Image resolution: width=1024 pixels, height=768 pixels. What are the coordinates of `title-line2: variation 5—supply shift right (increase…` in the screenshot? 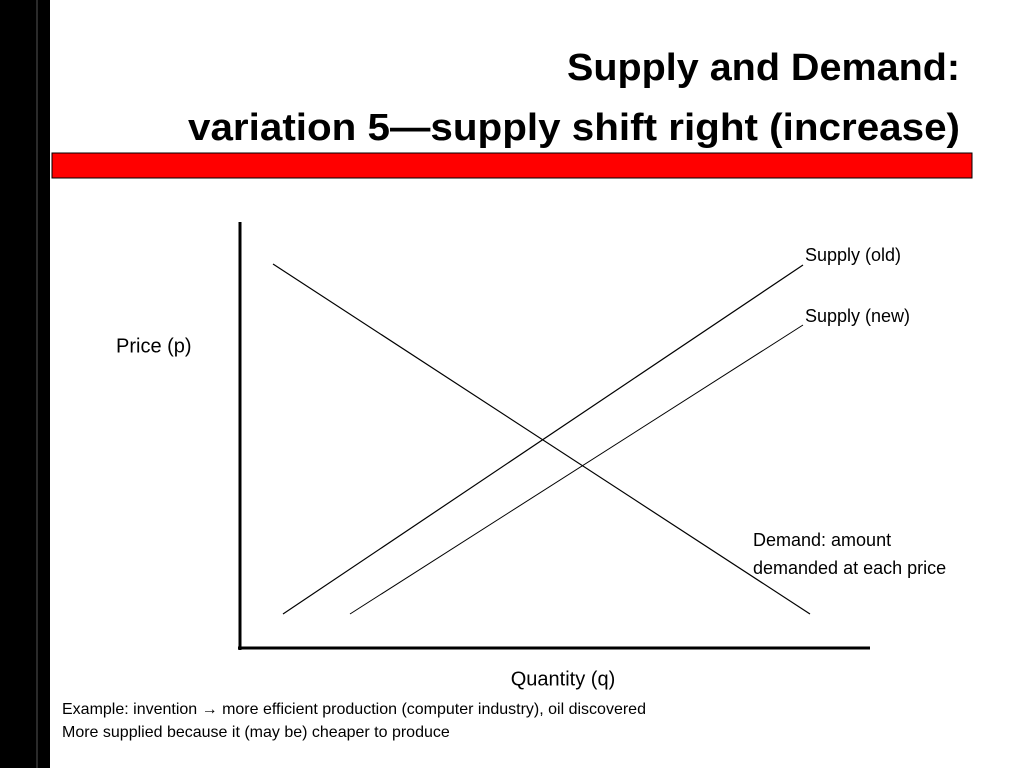 It's located at (574, 128).